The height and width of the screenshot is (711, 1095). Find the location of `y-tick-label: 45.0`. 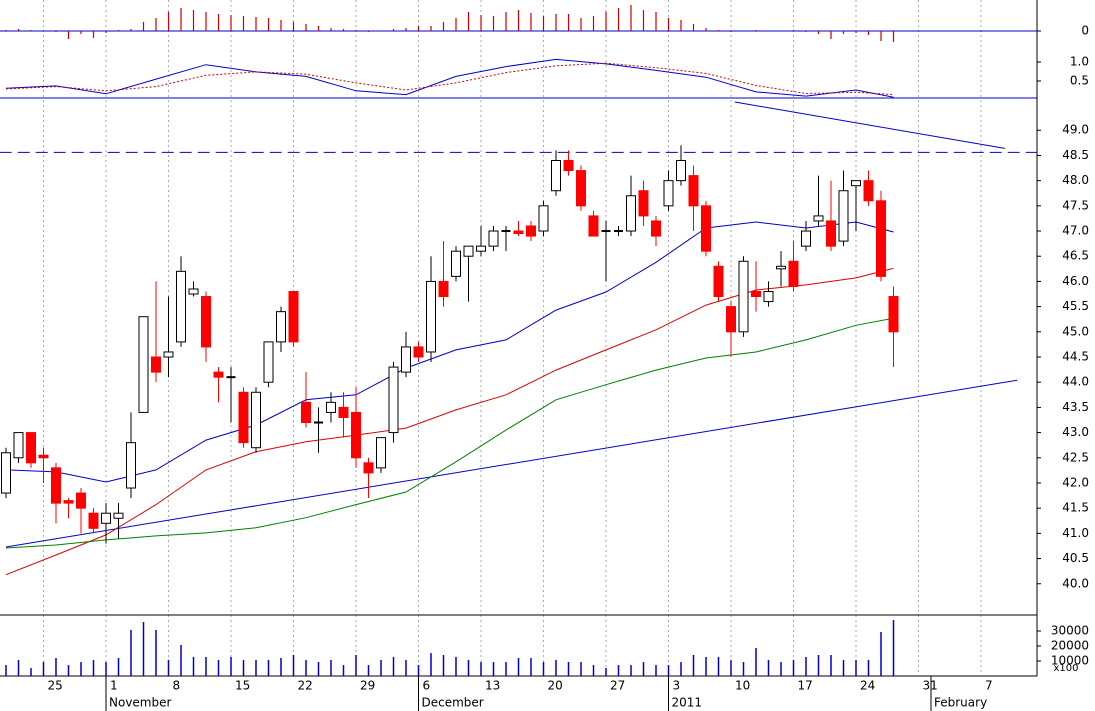

y-tick-label: 45.0 is located at coordinates (1075, 331).